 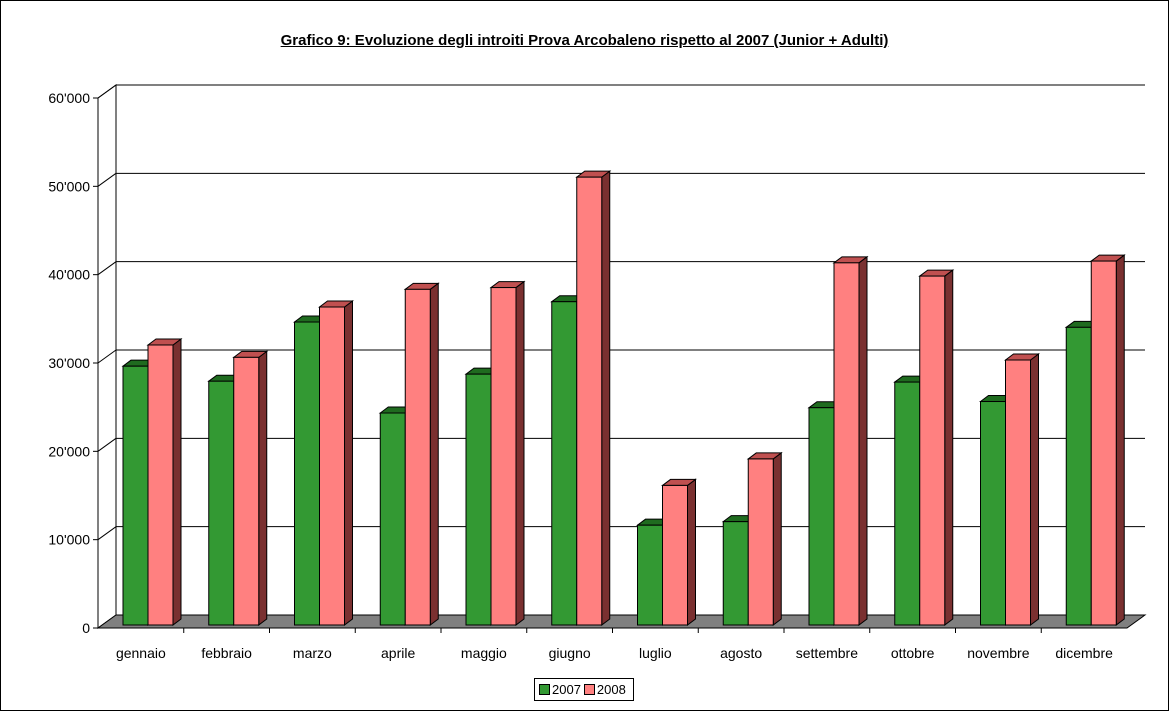 I want to click on y-tick-label: 60'000, so click(x=69, y=98).